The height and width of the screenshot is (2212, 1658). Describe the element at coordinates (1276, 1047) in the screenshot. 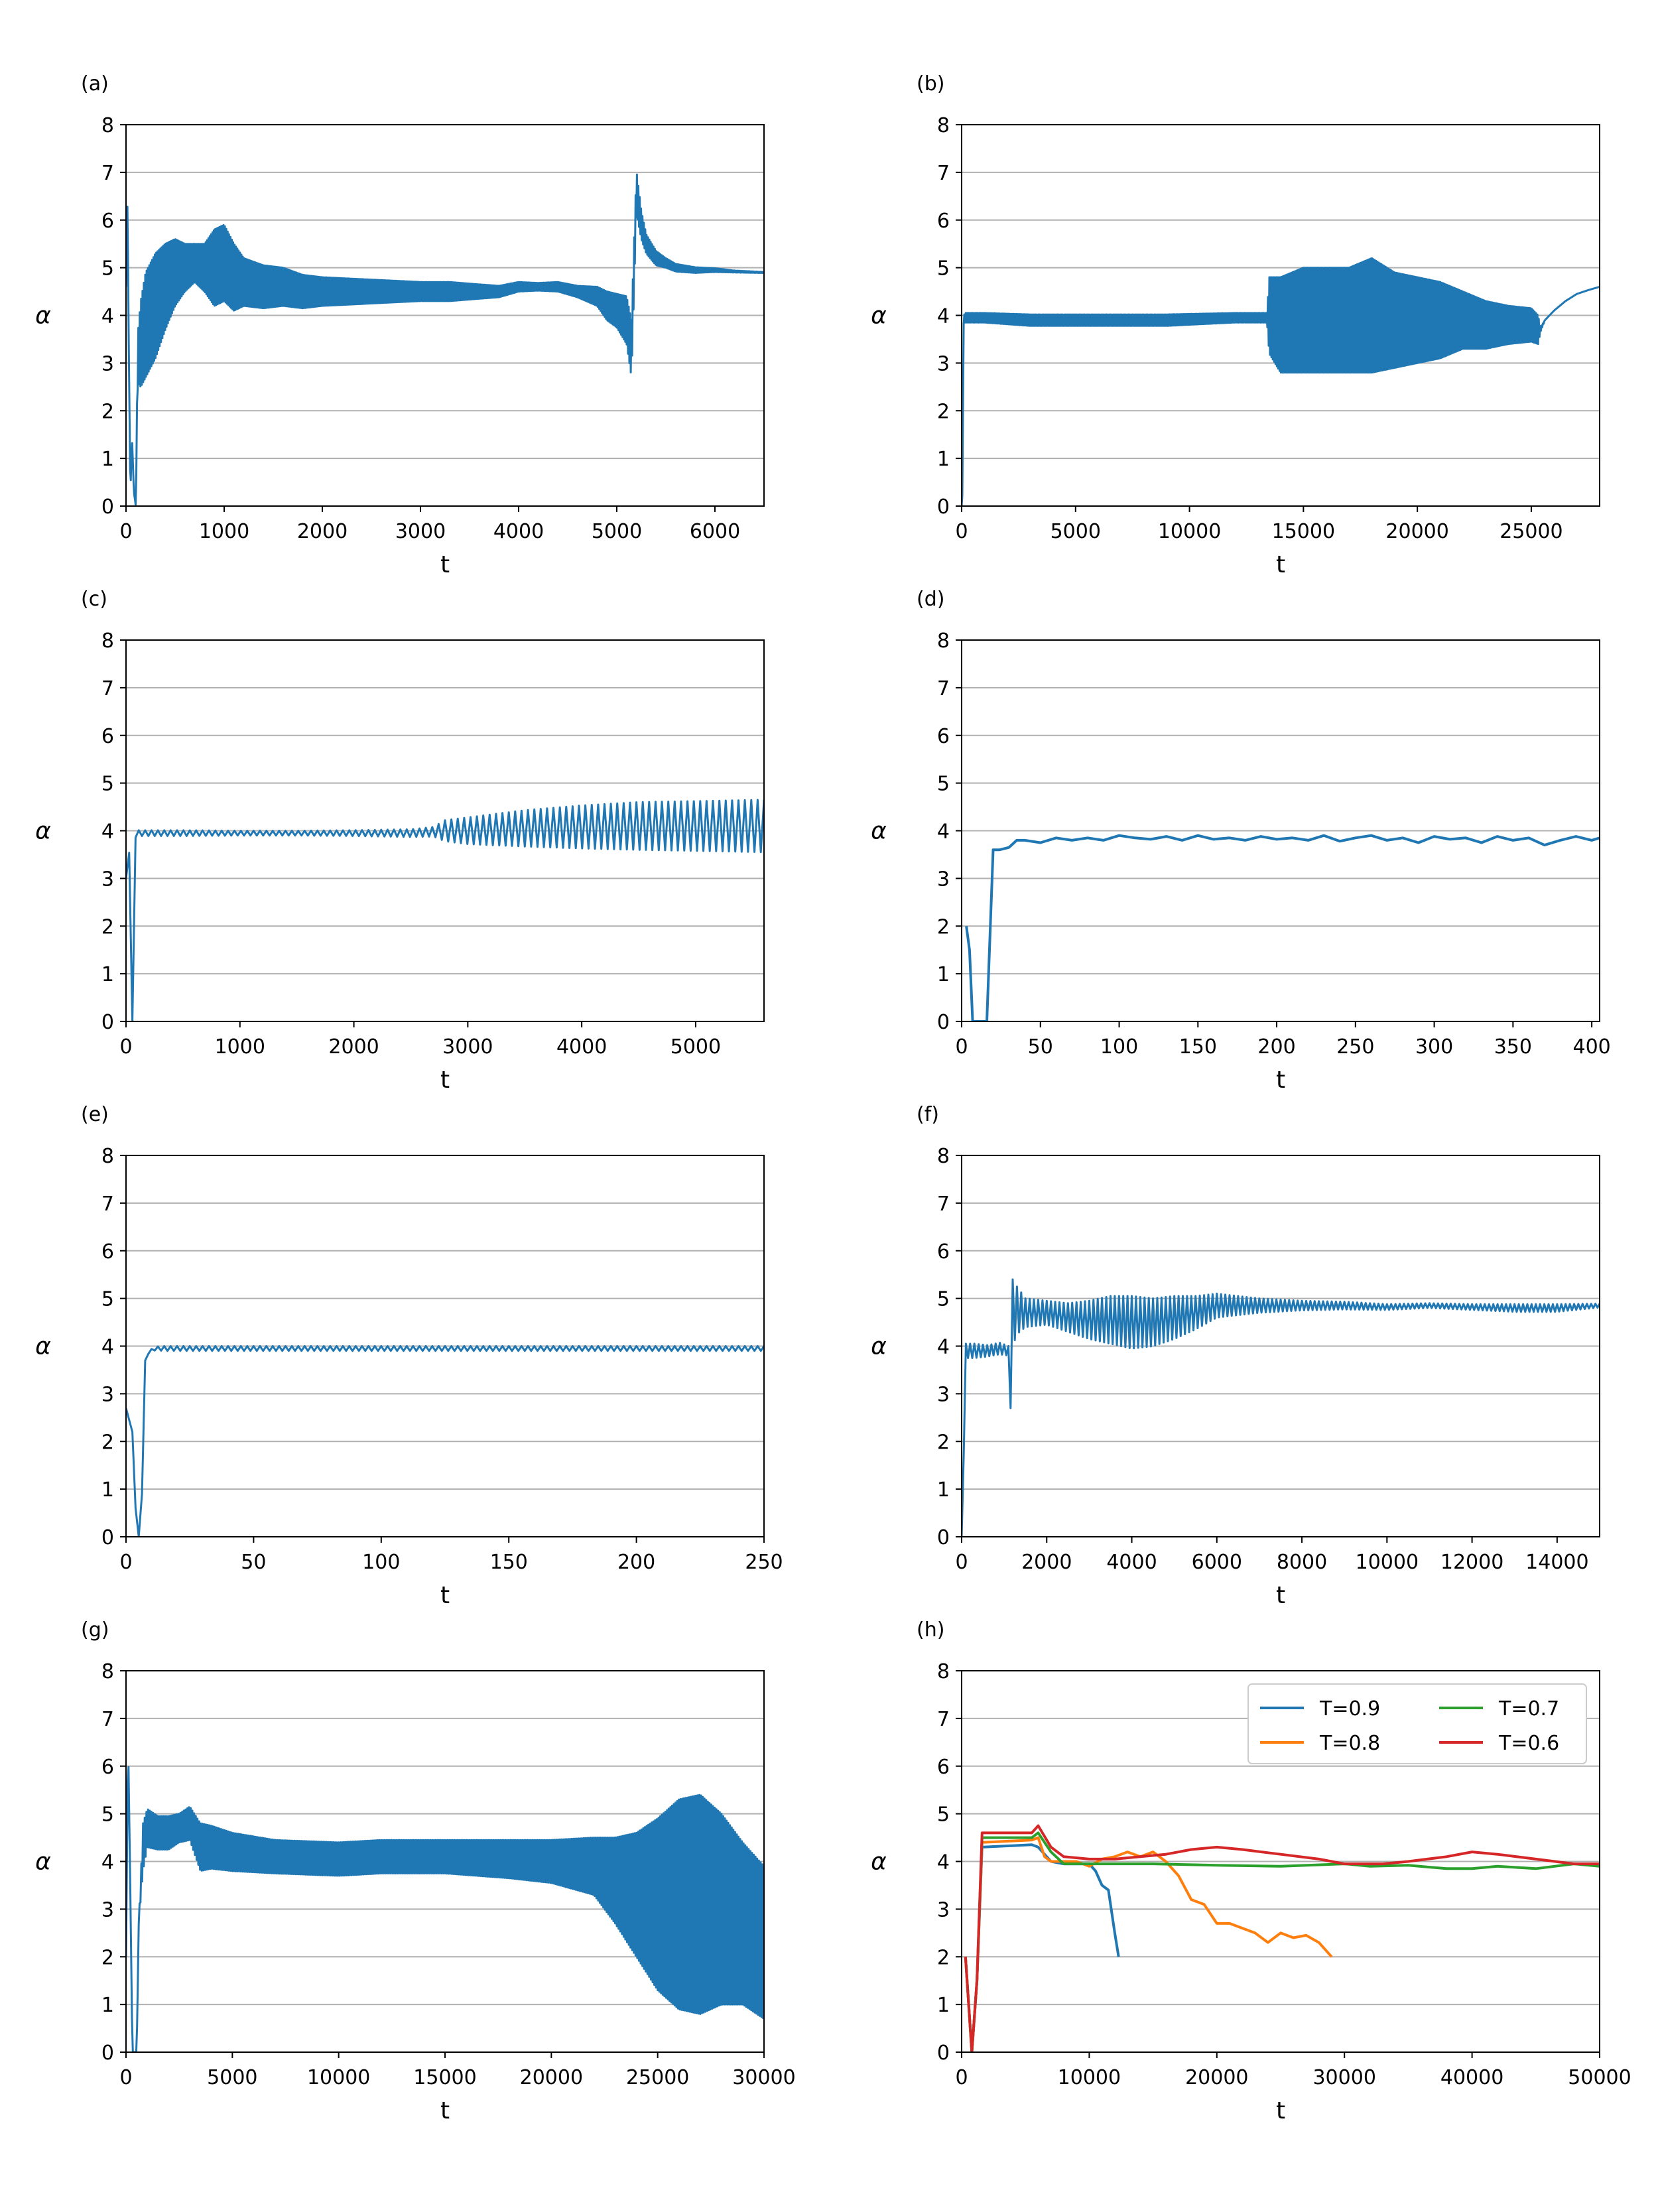

I see `x-tick-label: 200` at that location.